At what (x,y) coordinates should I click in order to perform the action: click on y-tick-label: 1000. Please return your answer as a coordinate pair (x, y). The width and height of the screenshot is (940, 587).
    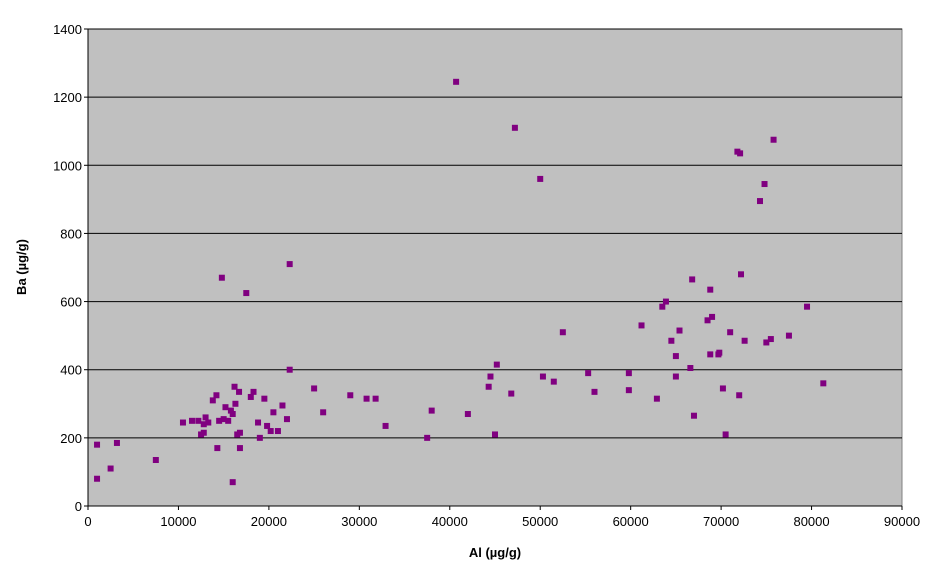
    Looking at the image, I should click on (67, 165).